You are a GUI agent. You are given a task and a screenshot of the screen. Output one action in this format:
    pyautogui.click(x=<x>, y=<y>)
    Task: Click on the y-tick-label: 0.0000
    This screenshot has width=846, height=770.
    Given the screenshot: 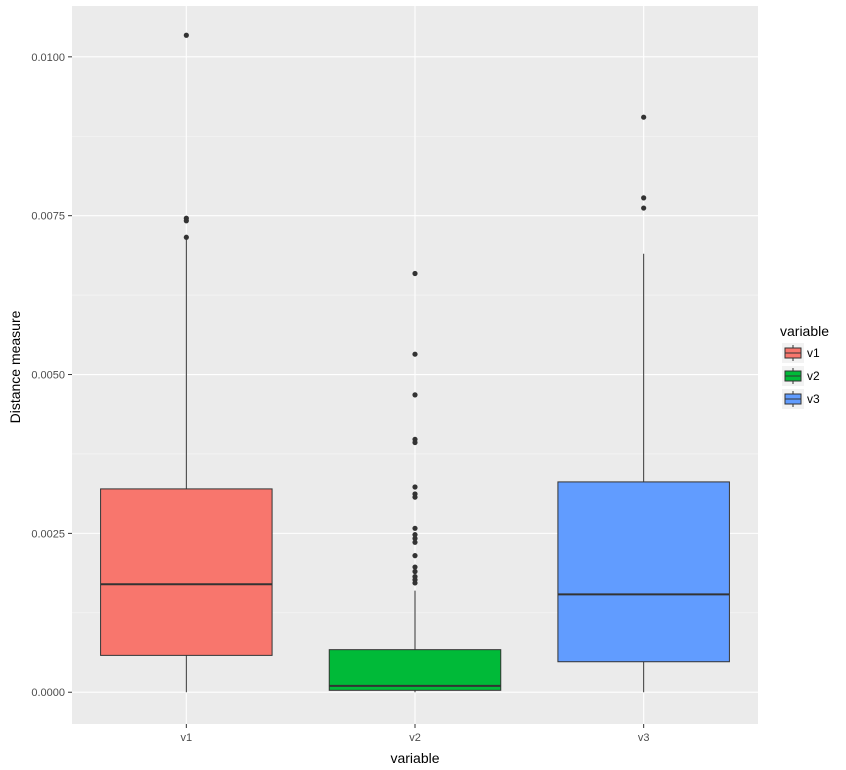 What is the action you would take?
    pyautogui.click(x=48, y=693)
    